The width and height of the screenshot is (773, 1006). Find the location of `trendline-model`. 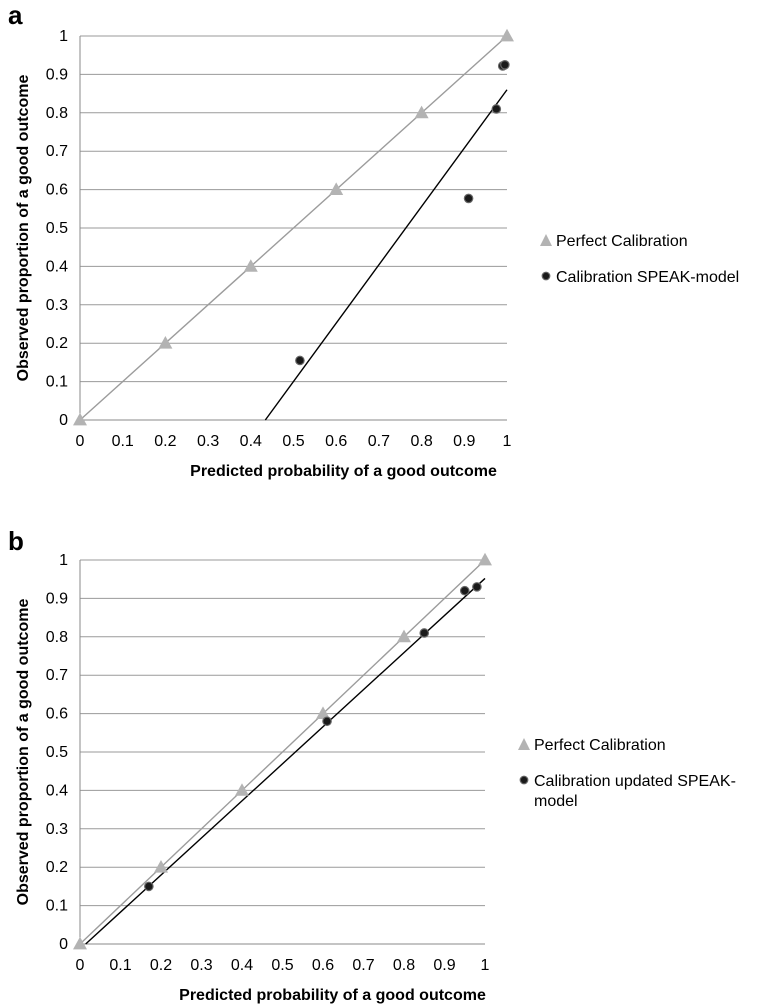

trendline-model is located at coordinates (386, 255).